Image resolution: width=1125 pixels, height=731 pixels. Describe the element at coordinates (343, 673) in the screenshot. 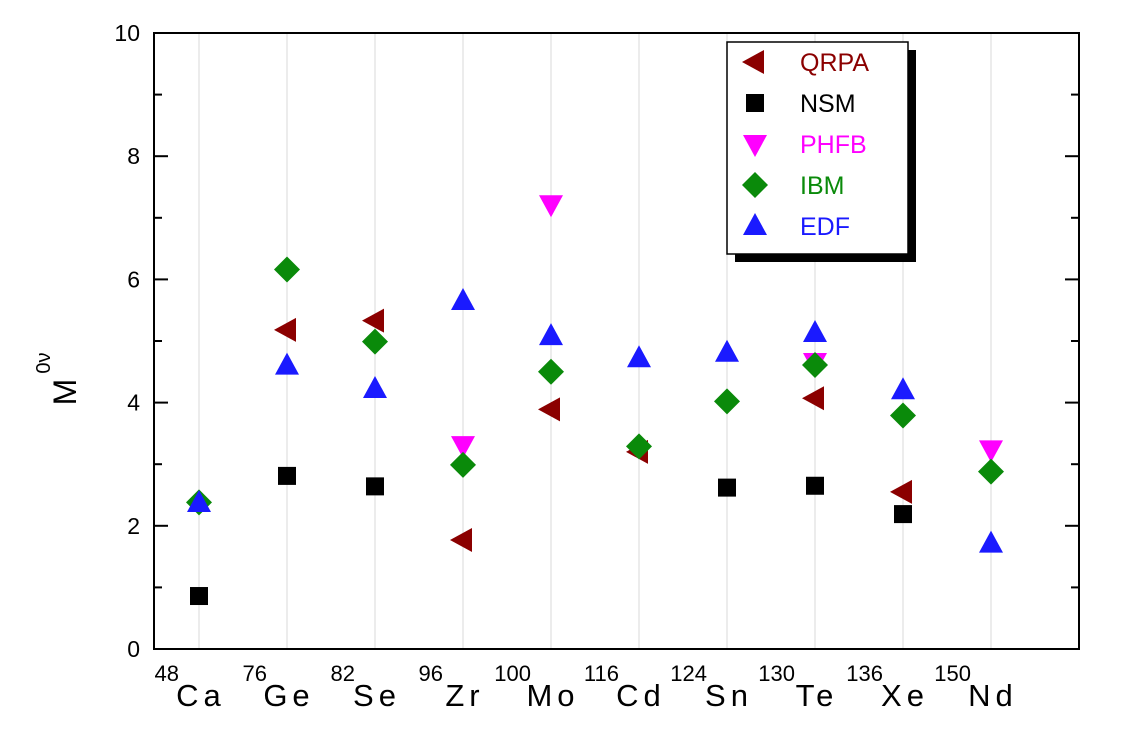

I see `isotope-mass-label: 82` at that location.